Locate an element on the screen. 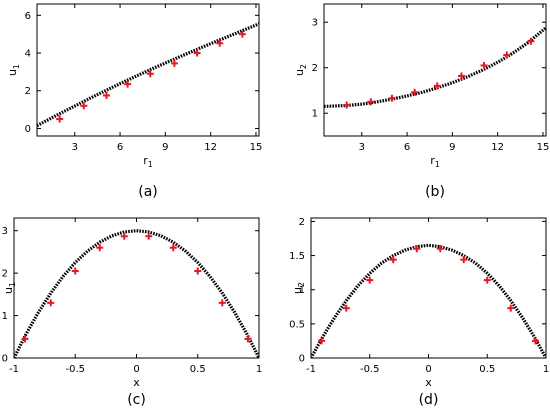 The width and height of the screenshot is (550, 416). y-tick-label: 6 is located at coordinates (28, 16).